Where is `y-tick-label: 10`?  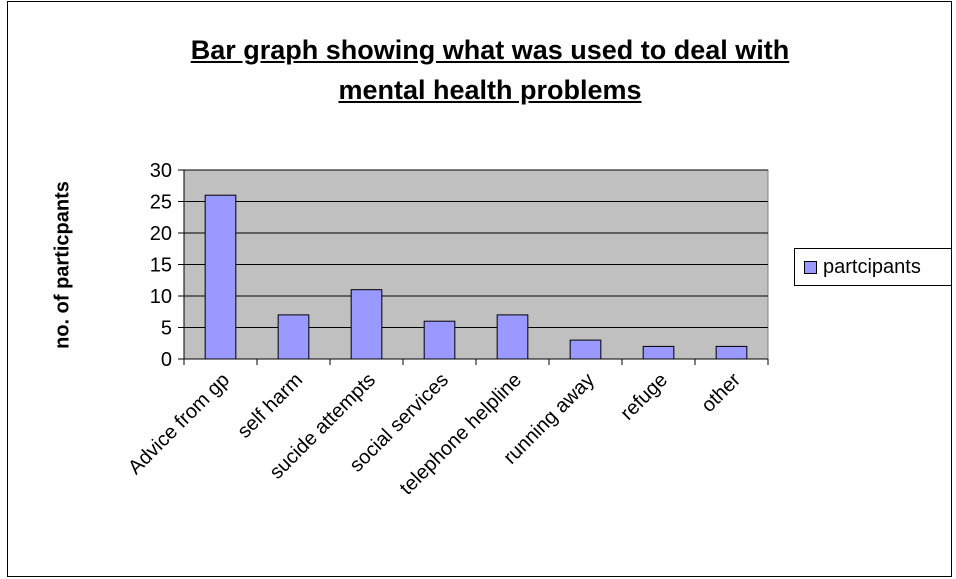 y-tick-label: 10 is located at coordinates (161, 297).